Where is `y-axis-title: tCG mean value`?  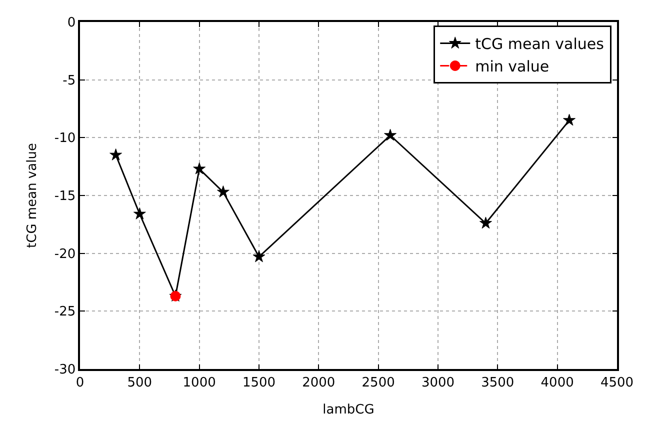 y-axis-title: tCG mean value is located at coordinates (32, 195).